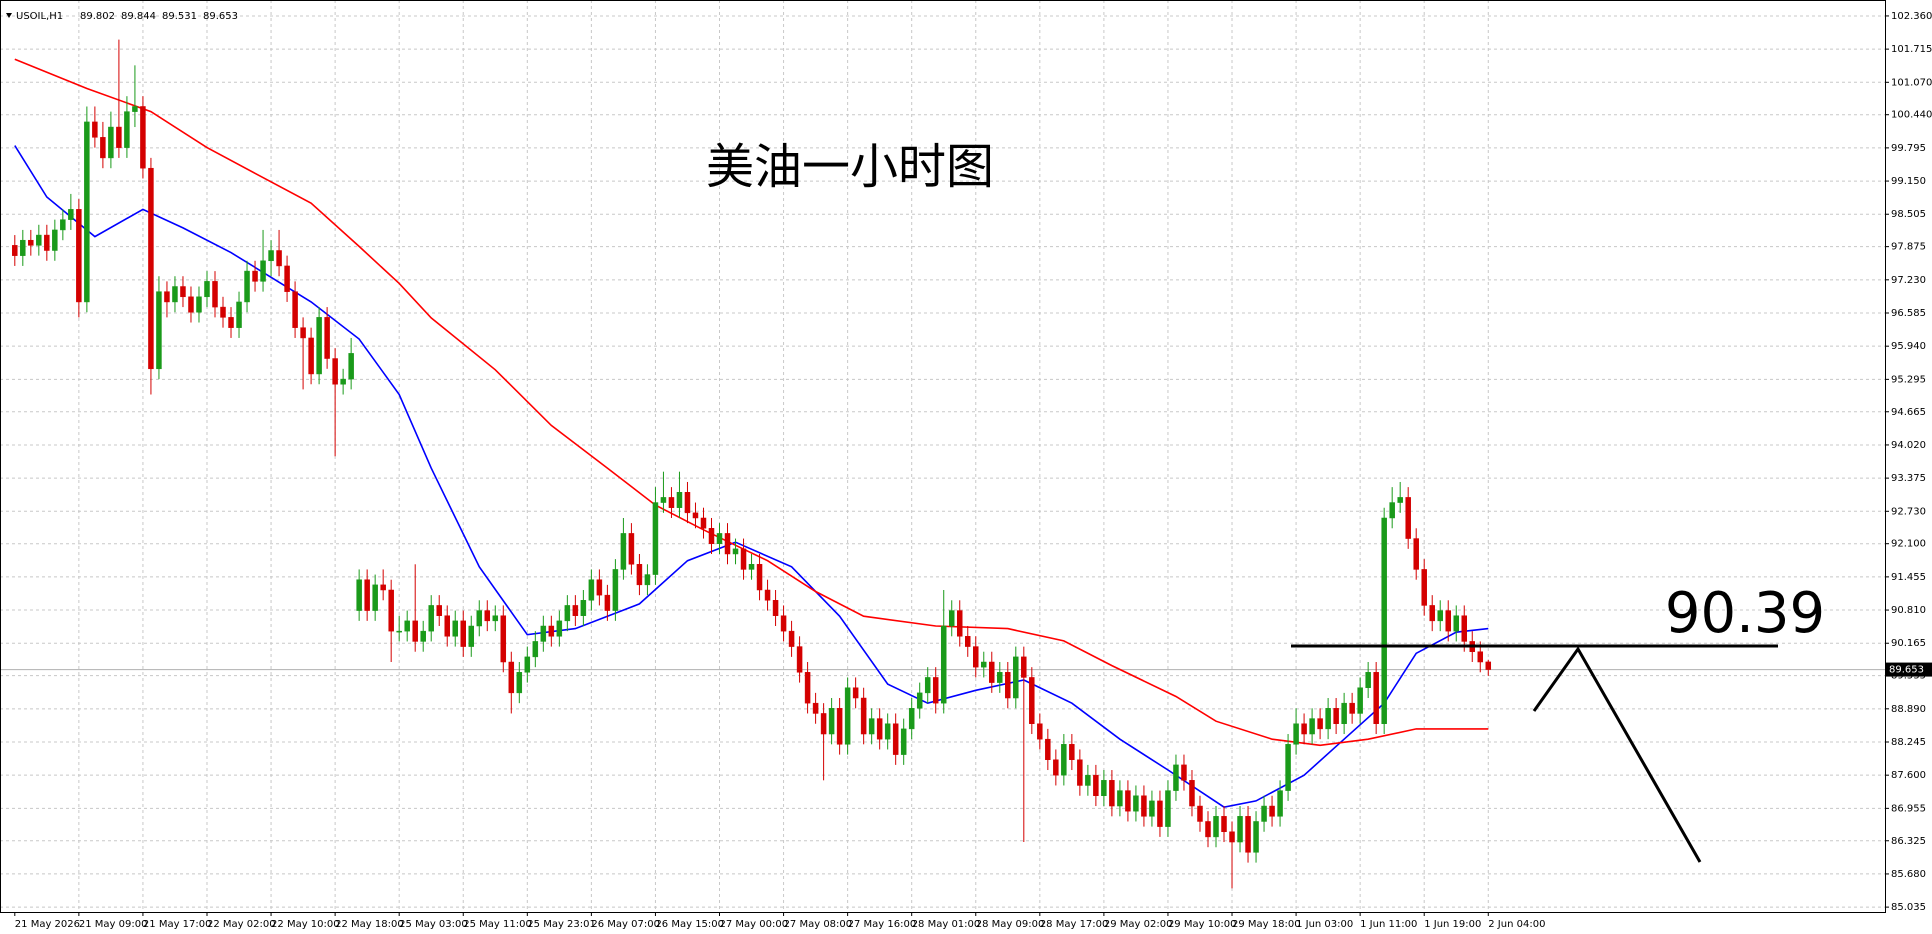 This screenshot has width=1932, height=934. What do you see at coordinates (241, 924) in the screenshot?
I see `x-tick-label: 22 May 02:00` at bounding box center [241, 924].